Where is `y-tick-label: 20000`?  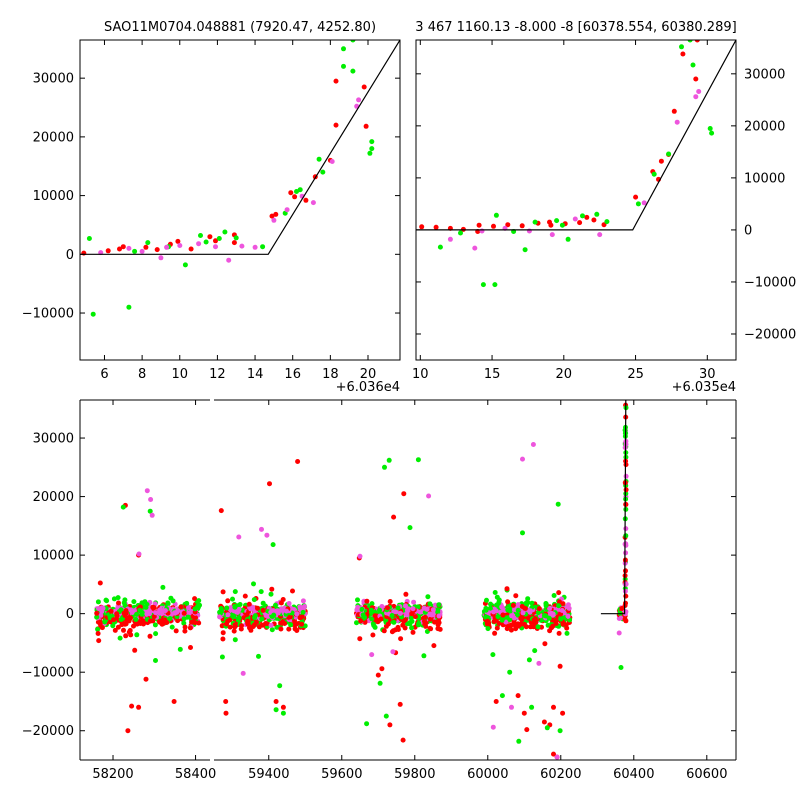 y-tick-label: 20000 is located at coordinates (53, 137).